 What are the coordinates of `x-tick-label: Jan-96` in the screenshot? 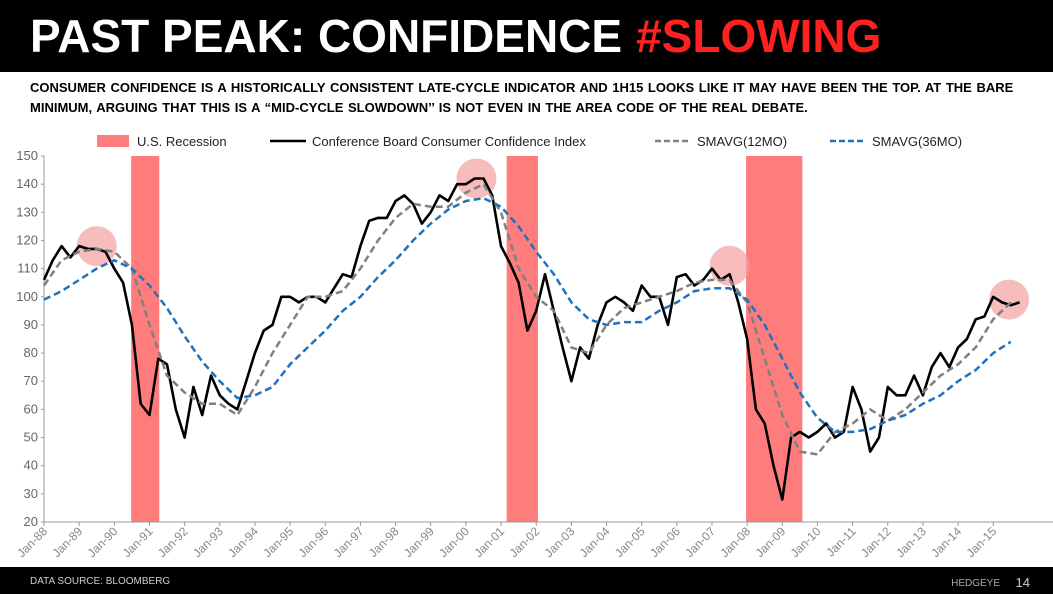 It's located at (314, 542).